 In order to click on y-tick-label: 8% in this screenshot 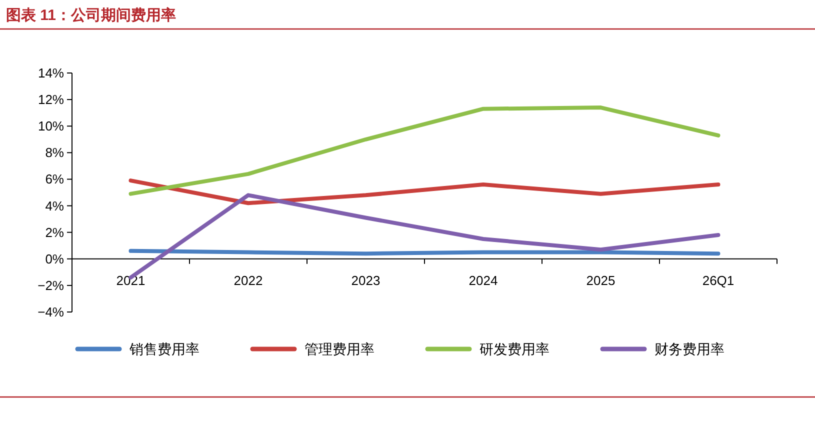, I will do `click(54, 152)`.